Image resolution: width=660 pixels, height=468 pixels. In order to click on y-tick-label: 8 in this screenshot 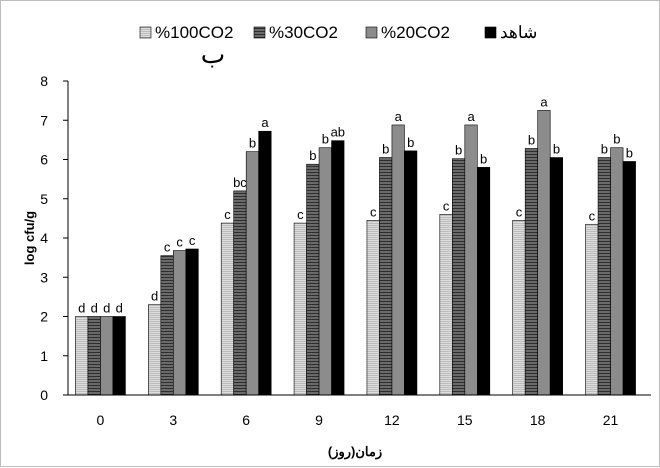, I will do `click(44, 81)`.